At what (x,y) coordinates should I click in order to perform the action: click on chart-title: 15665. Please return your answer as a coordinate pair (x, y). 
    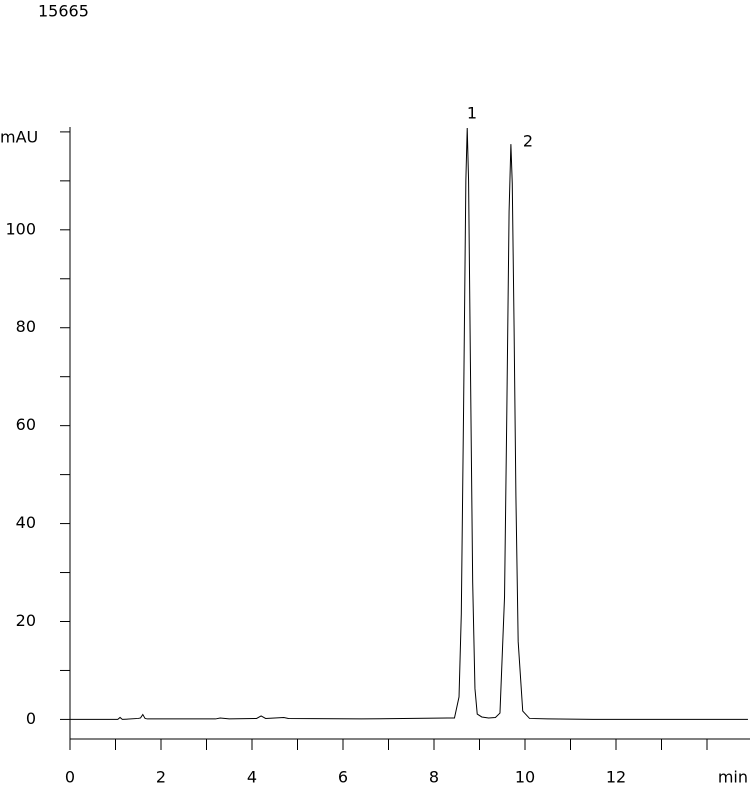
    Looking at the image, I should click on (63, 11).